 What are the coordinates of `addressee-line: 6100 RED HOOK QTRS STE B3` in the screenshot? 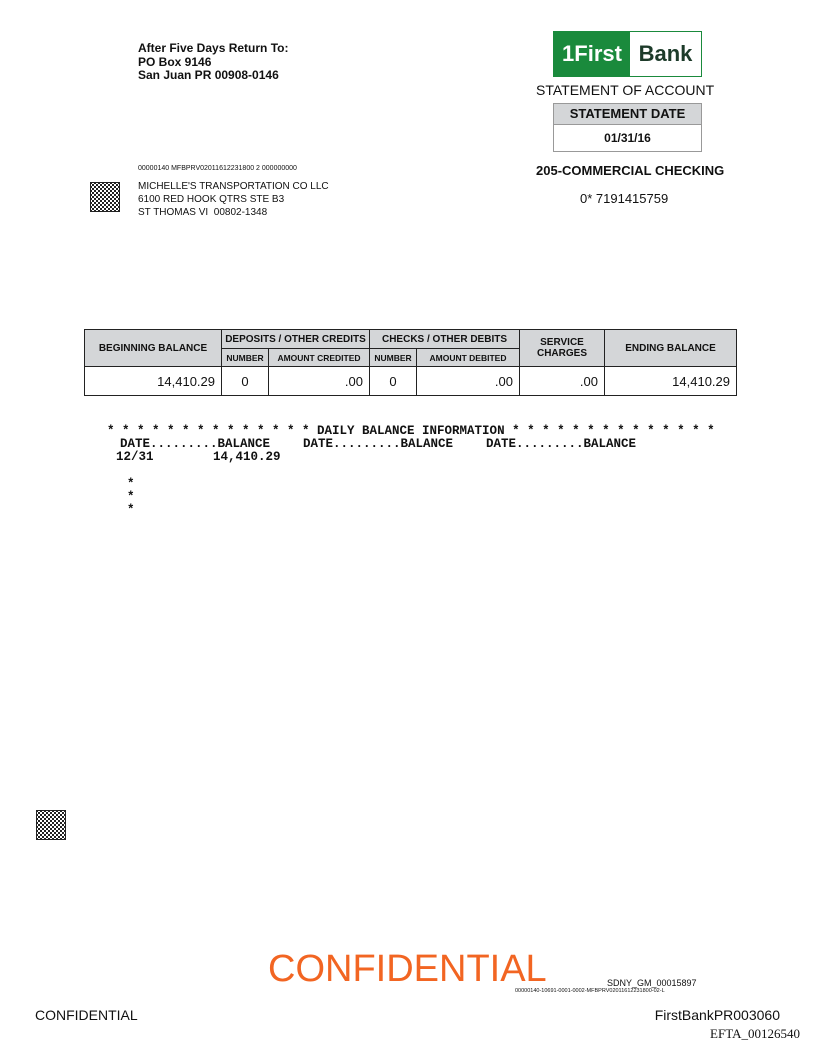 It's located at (211, 199).